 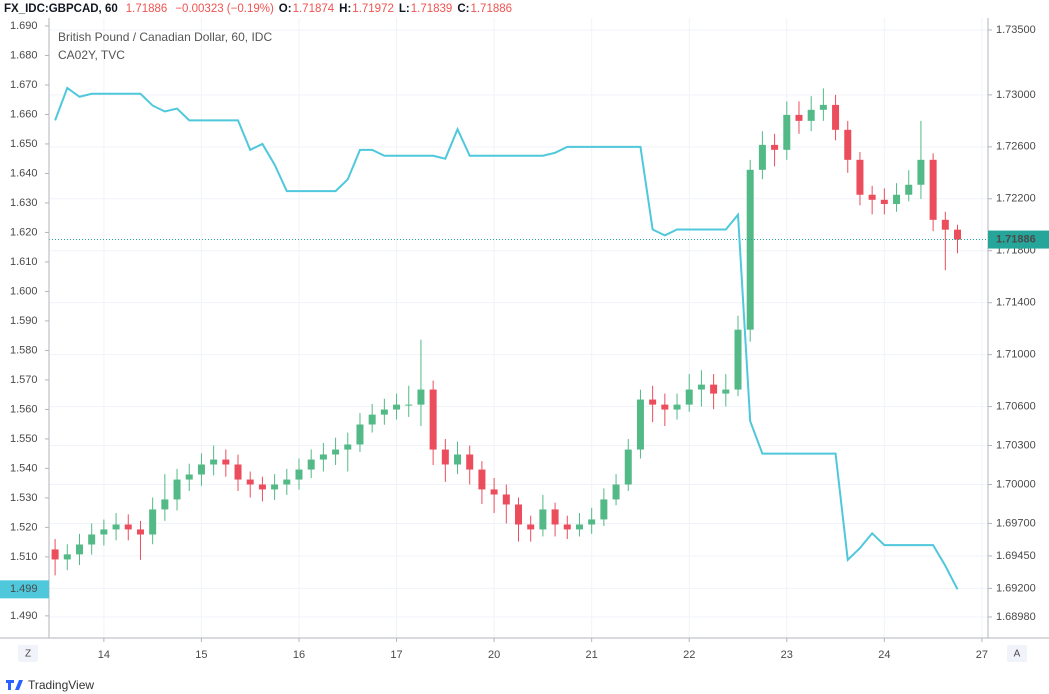 What do you see at coordinates (24, 350) in the screenshot?
I see `y-tick-label: 1.580` at bounding box center [24, 350].